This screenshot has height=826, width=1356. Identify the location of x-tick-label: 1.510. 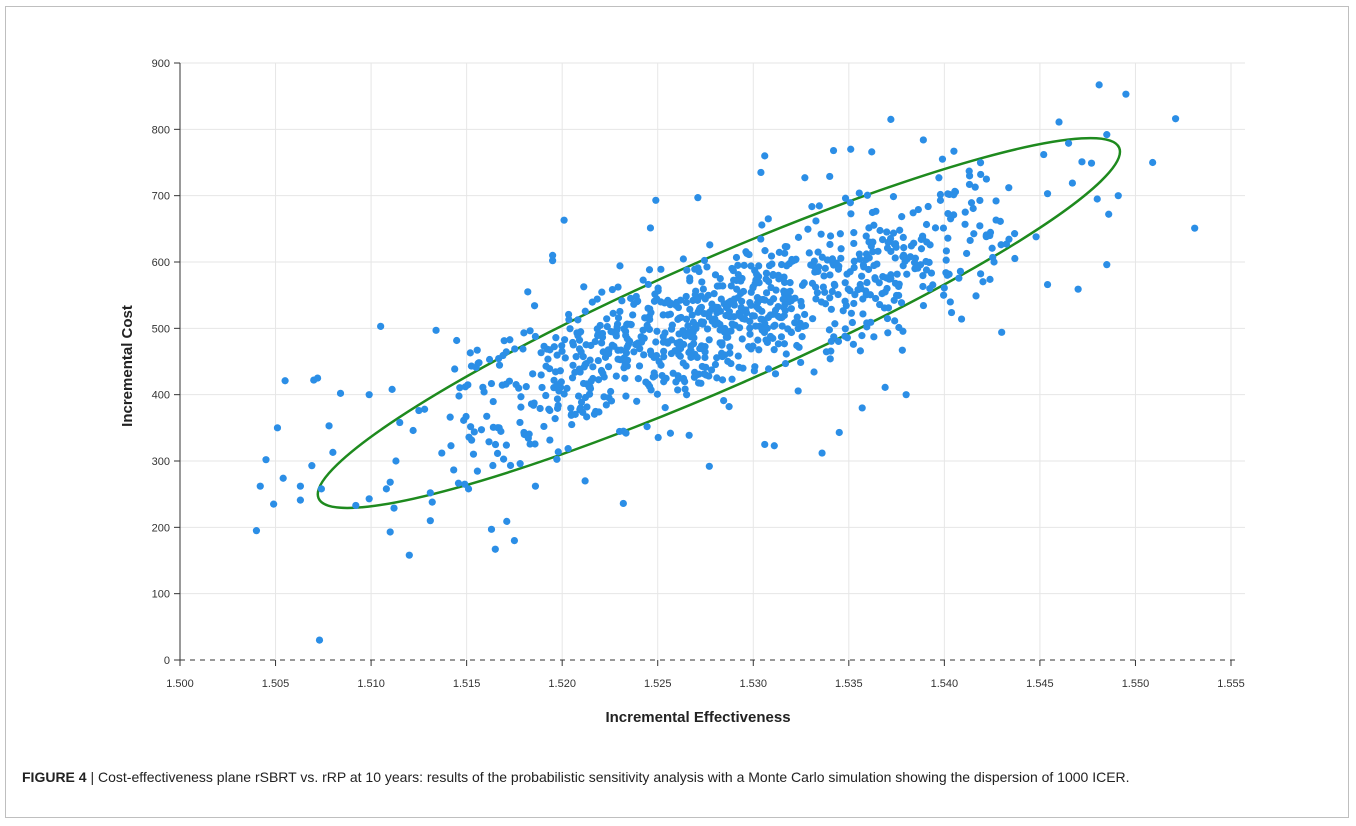
(371, 684).